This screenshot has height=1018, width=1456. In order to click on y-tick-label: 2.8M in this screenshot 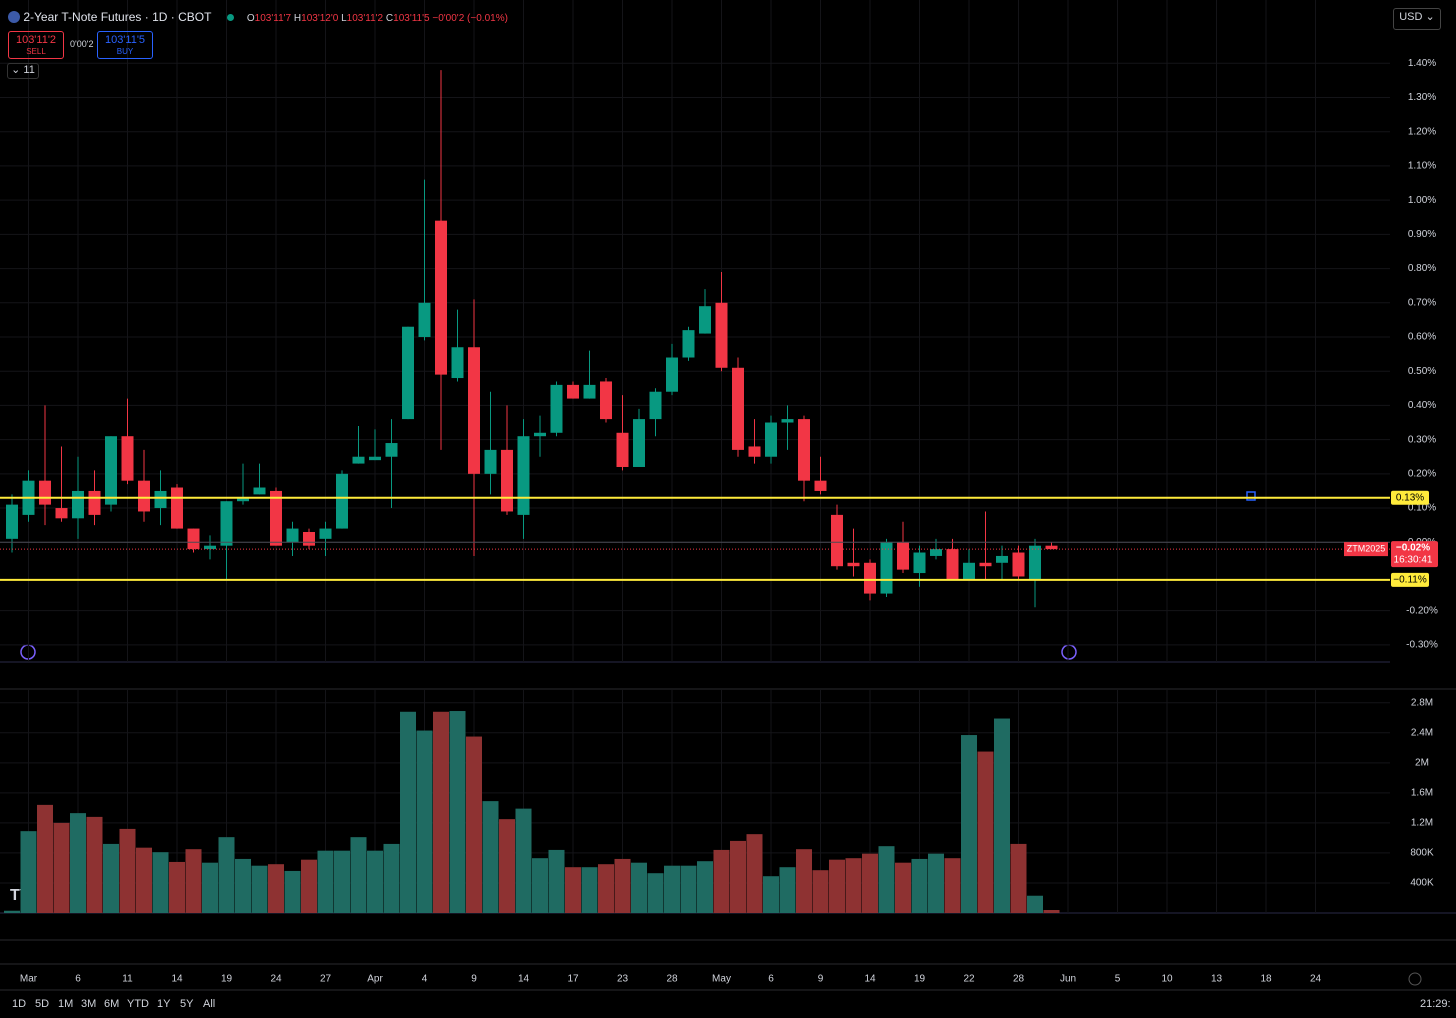, I will do `click(1422, 702)`.